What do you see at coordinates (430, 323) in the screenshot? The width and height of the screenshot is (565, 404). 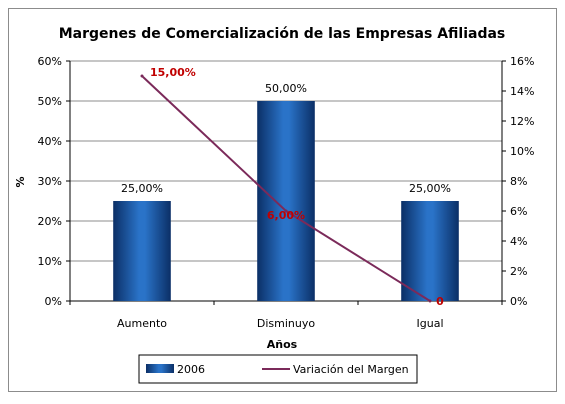 I see `x-tick-label: Igual` at bounding box center [430, 323].